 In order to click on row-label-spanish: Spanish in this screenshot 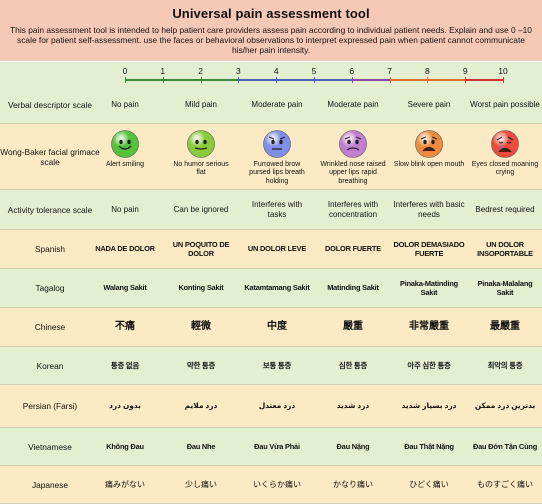, I will do `click(50, 249)`.